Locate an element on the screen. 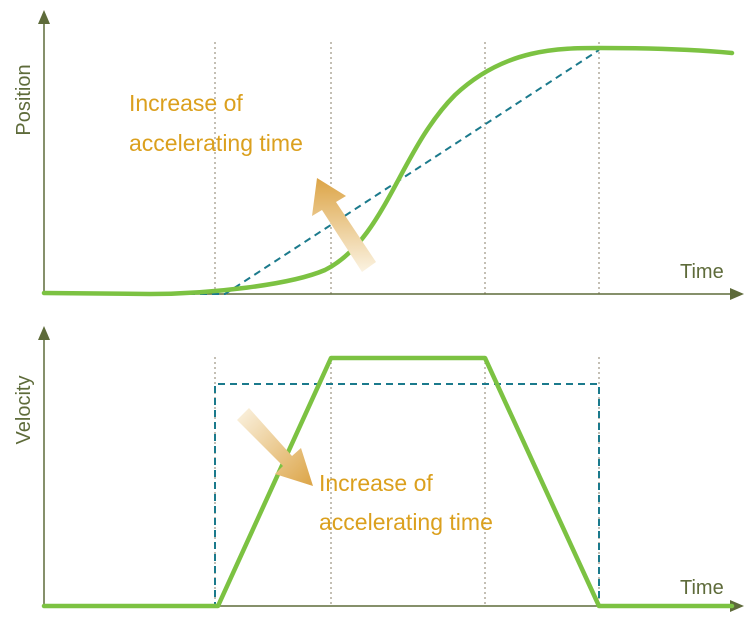  velocity-annotation-line2: accelerating time is located at coordinates (406, 522).